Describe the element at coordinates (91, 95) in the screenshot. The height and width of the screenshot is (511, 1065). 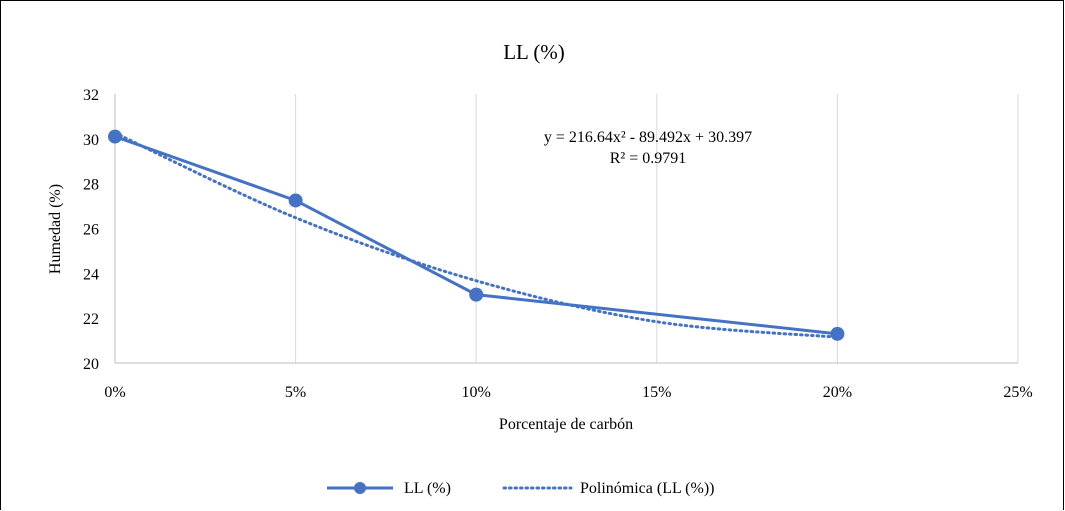
I see `y-tick-label: 32` at that location.